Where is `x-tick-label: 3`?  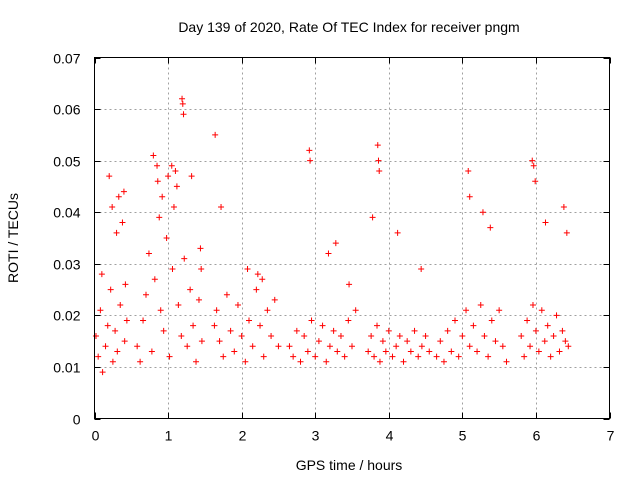
x-tick-label: 3 is located at coordinates (316, 436).